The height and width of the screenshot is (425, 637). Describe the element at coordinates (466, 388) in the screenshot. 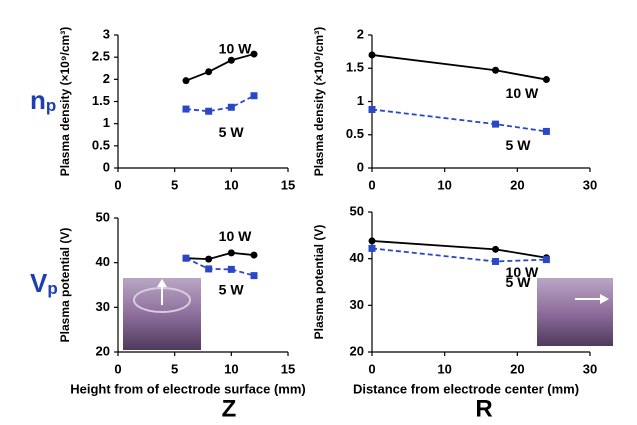

I see `x-axis-label: Distance from electrode center (mm)` at that location.